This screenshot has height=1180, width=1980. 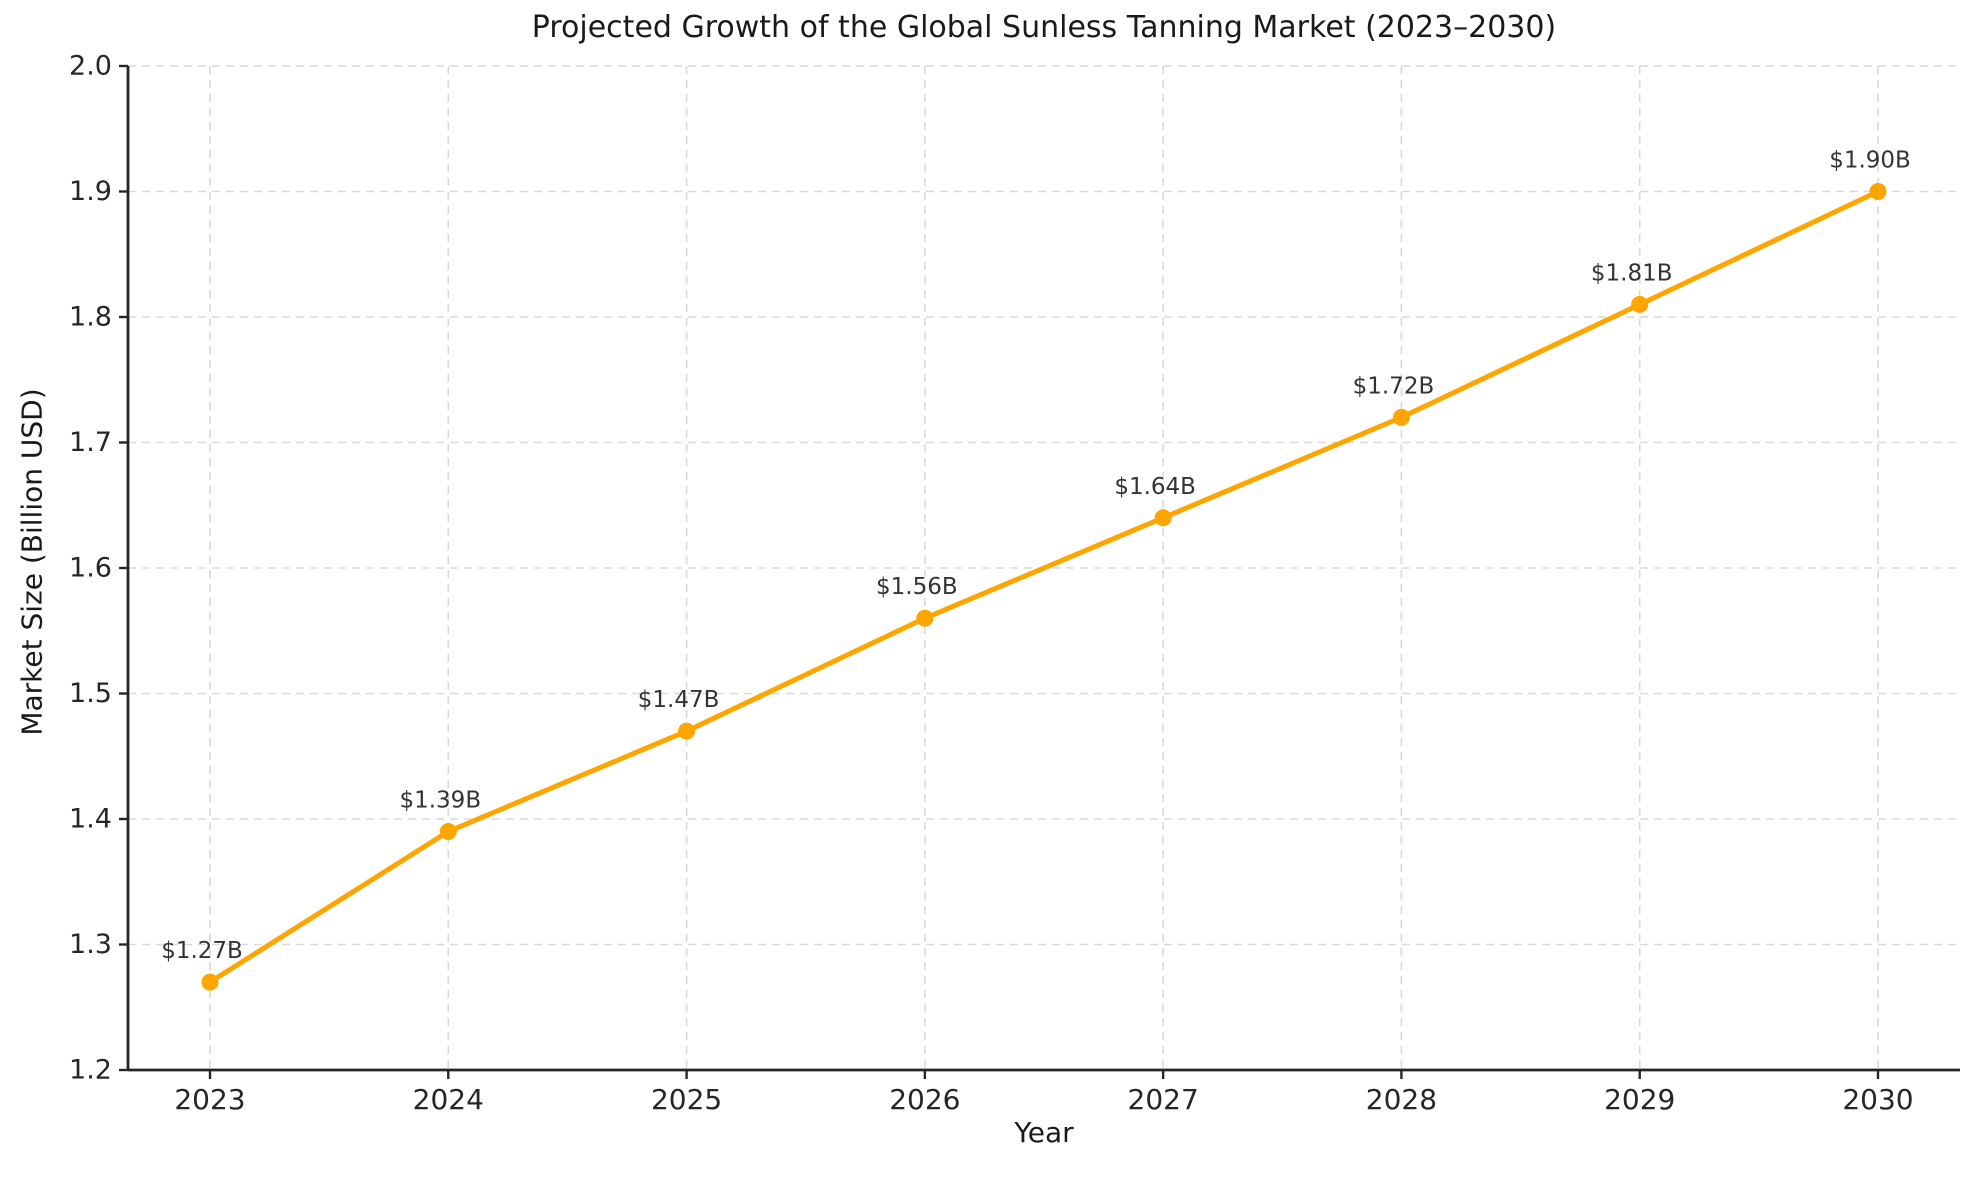 I want to click on data-point-label: $1.39B, so click(x=440, y=801).